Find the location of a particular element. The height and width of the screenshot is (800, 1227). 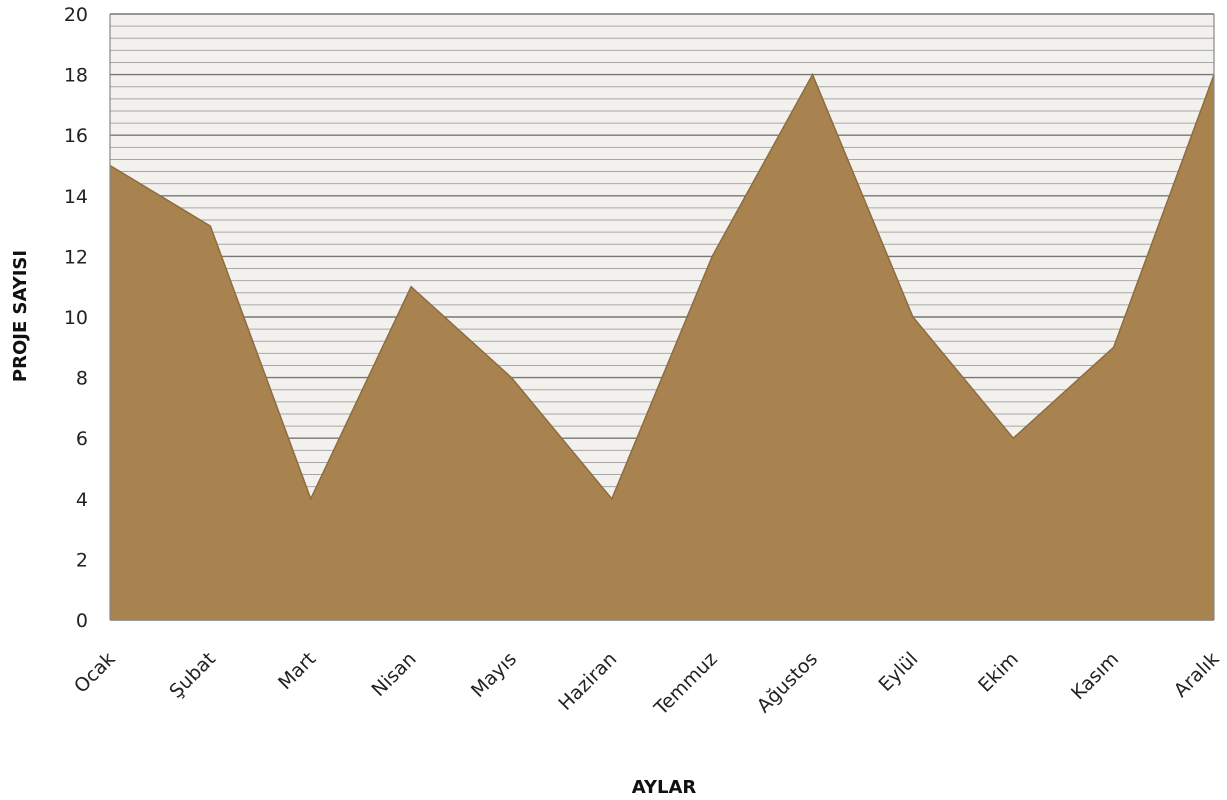

x-tick-label: Şubat is located at coordinates (192, 675).